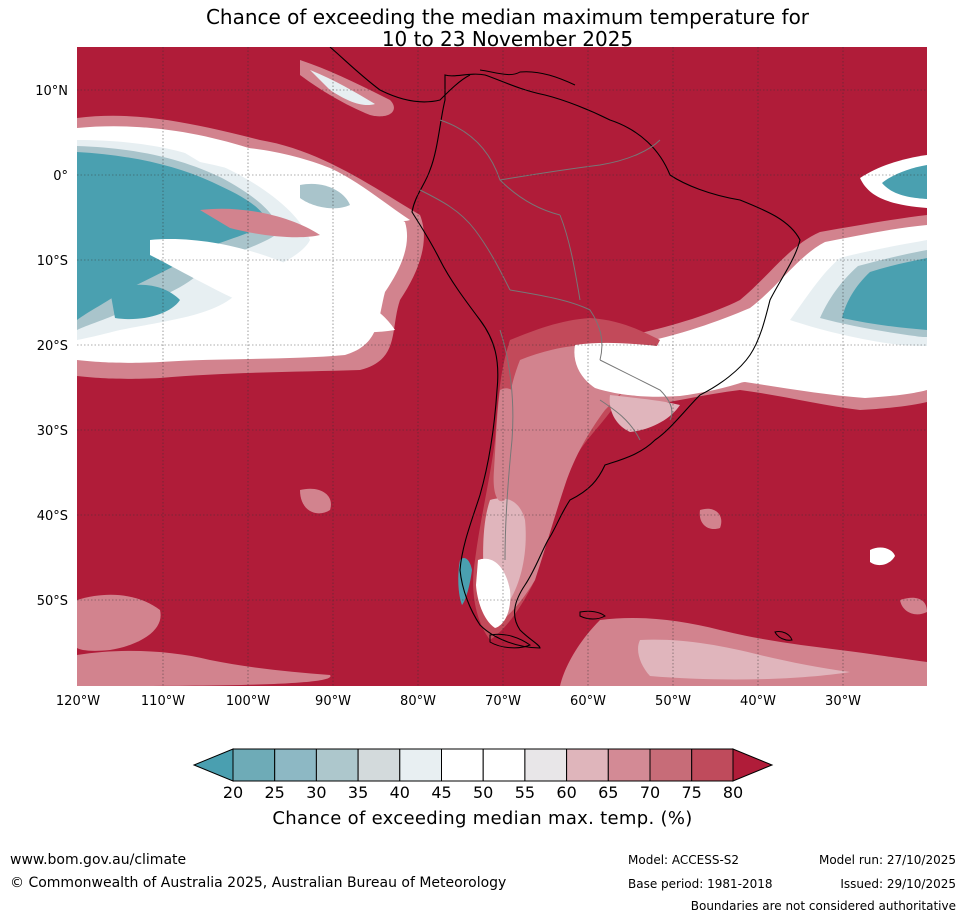  Describe the element at coordinates (546, 340) in the screenshot. I see `country-borders` at that location.